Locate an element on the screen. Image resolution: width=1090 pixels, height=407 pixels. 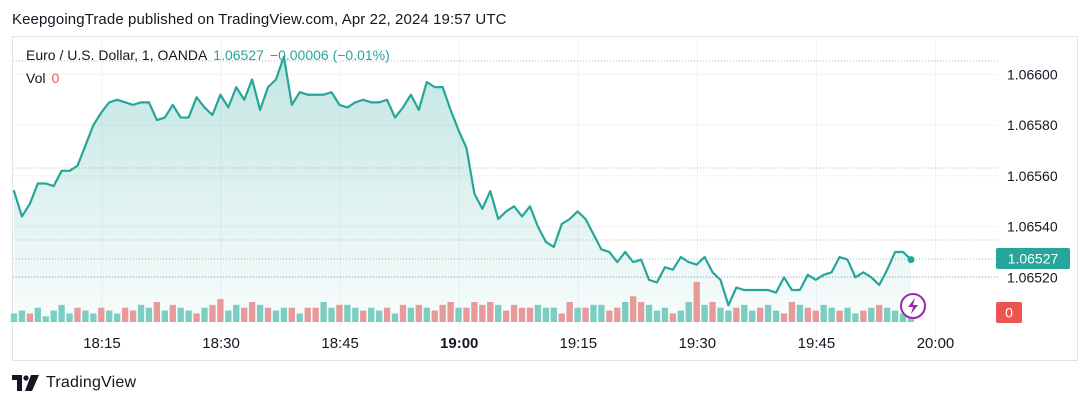
volume-bar is located at coordinates (14, 317).